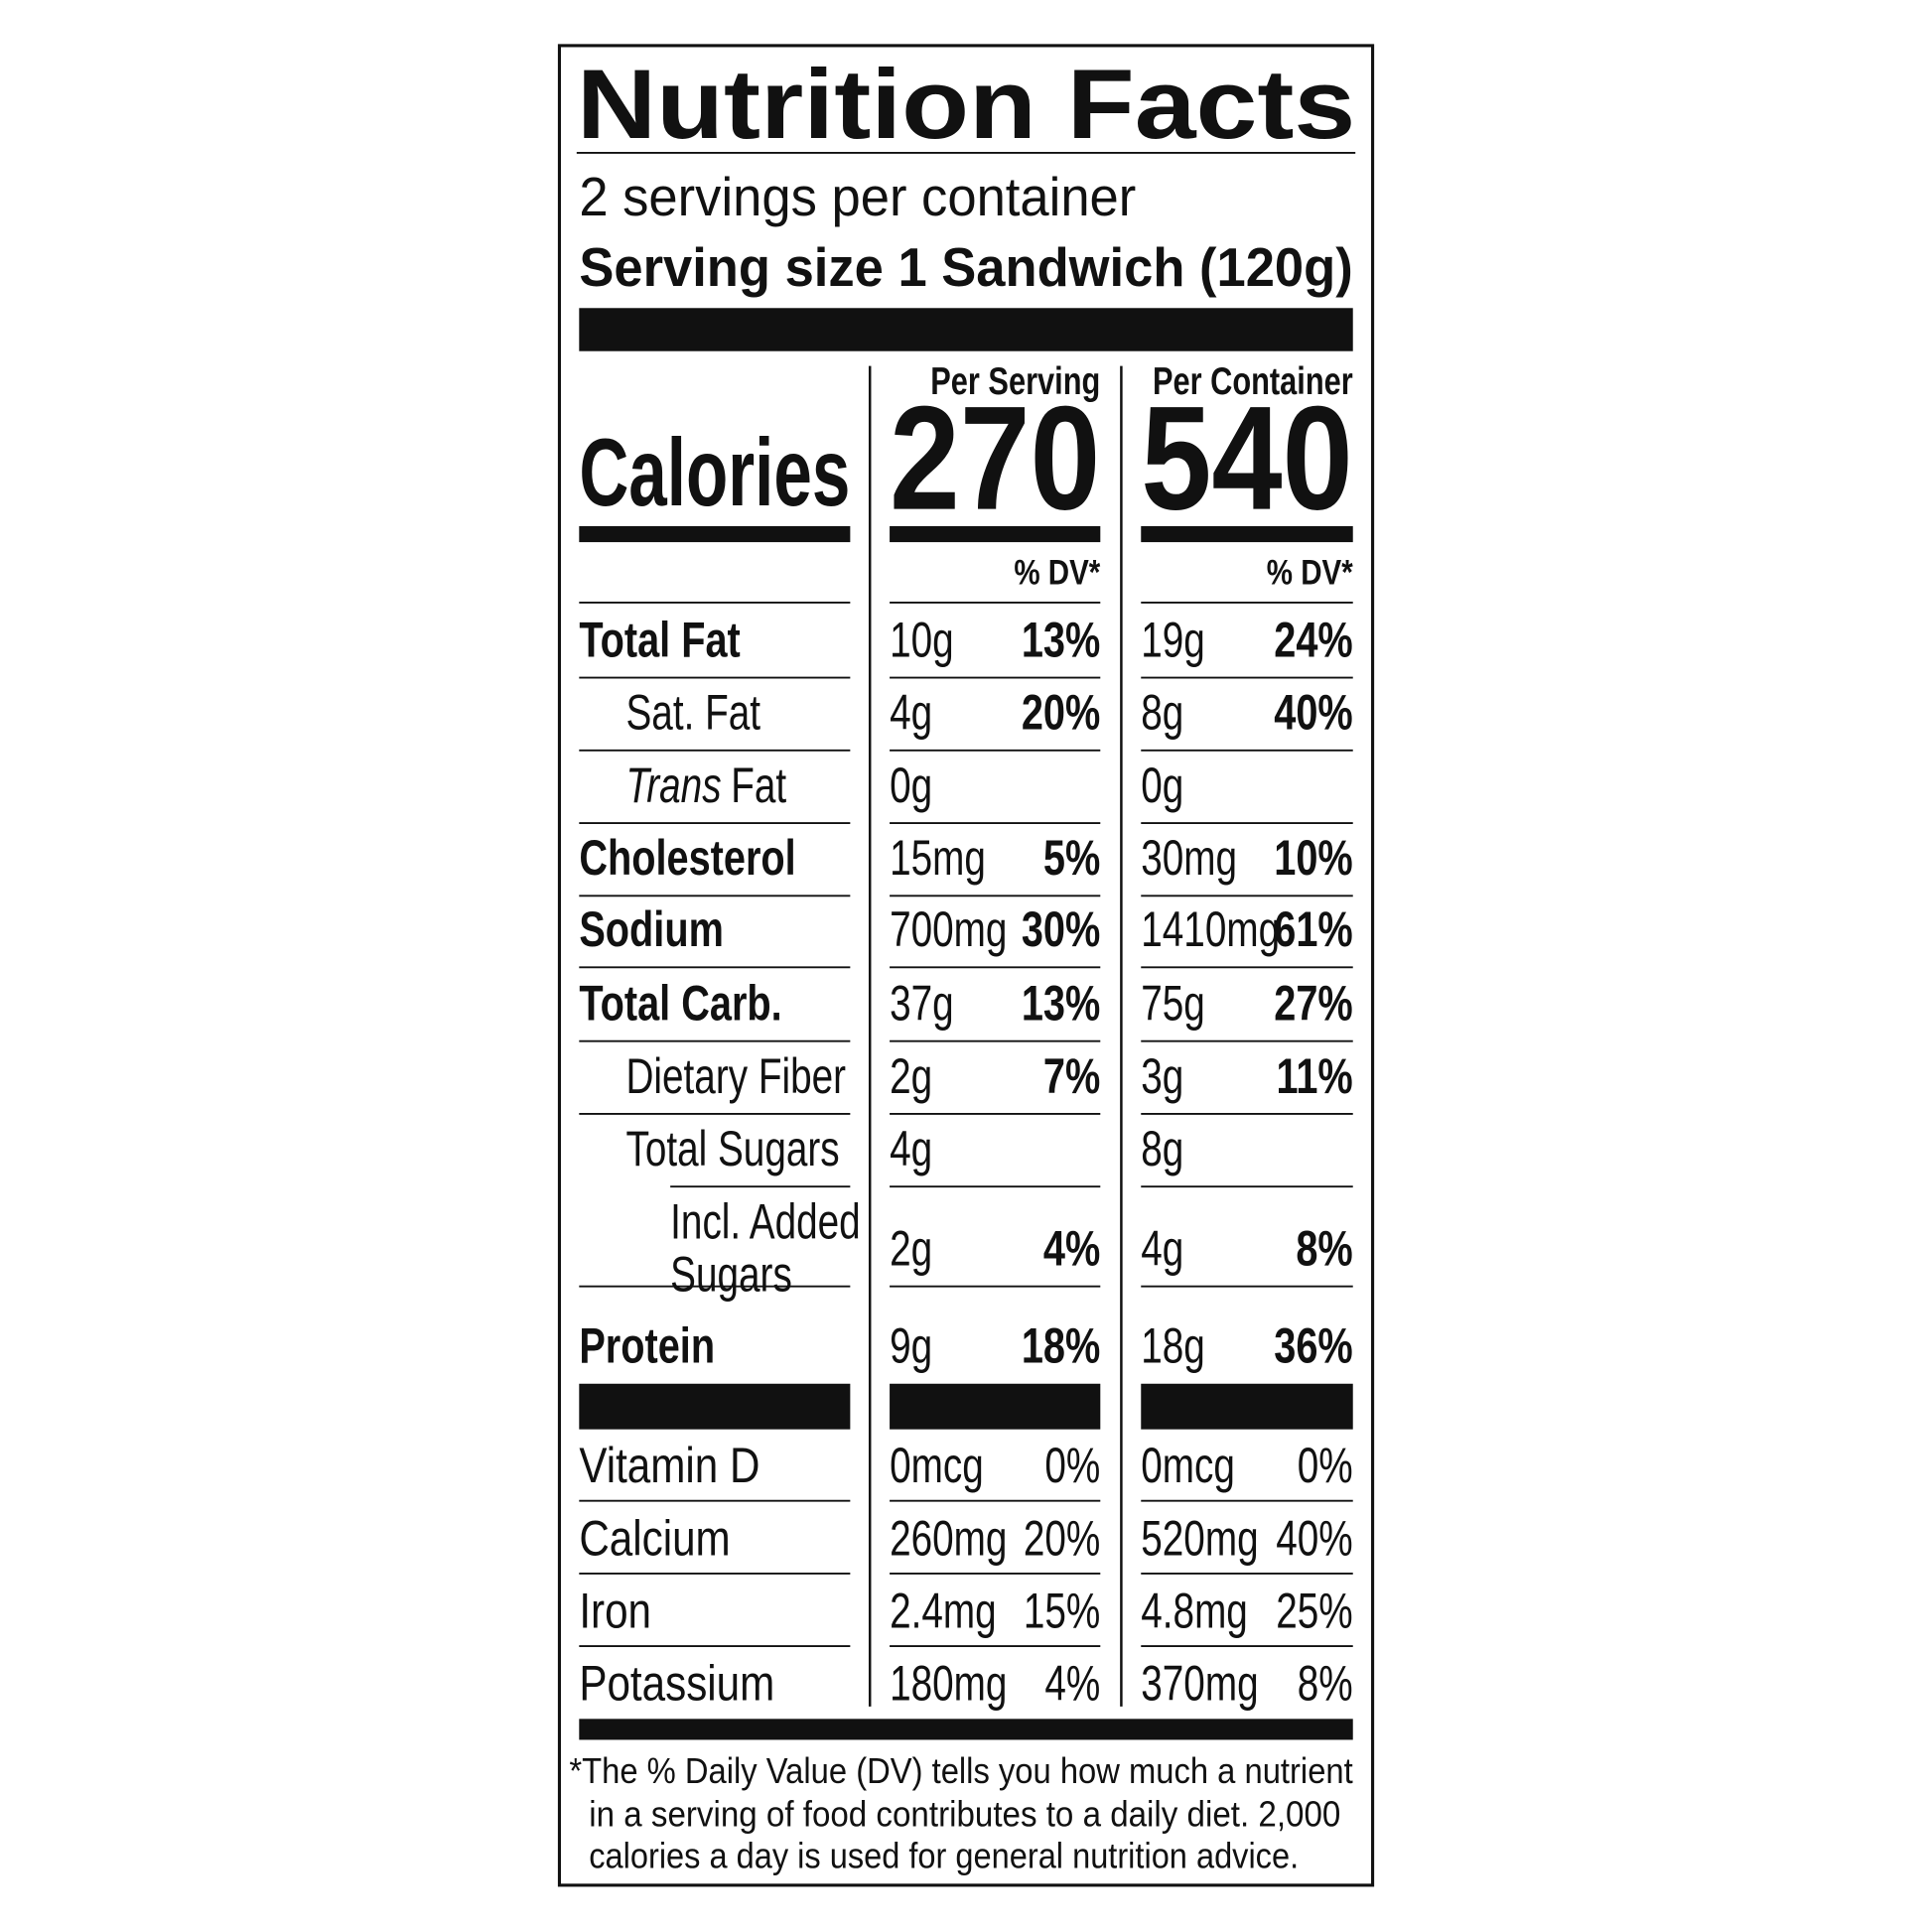  What do you see at coordinates (1313, 639) in the screenshot?
I see `percent-dv: 24%` at bounding box center [1313, 639].